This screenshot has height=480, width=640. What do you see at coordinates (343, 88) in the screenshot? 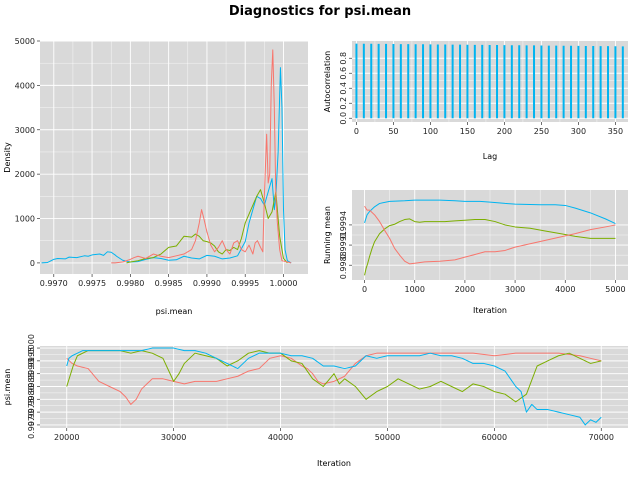
I see `acf-y-tick-label: 0.4` at bounding box center [343, 88].